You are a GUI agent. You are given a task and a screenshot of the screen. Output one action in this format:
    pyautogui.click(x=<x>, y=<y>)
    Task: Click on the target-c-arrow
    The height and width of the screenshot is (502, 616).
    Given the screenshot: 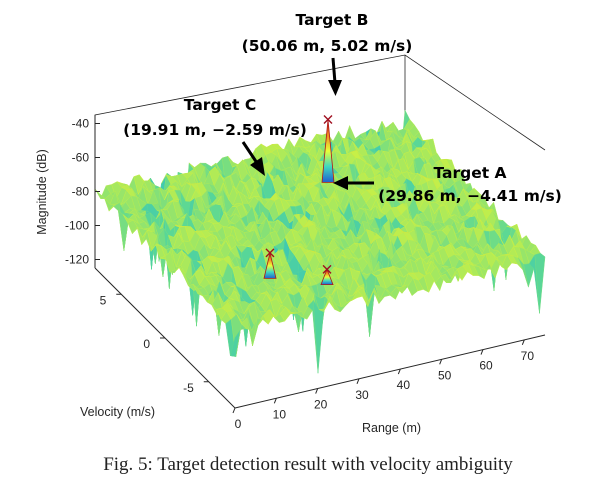 What is the action you would take?
    pyautogui.click(x=253, y=158)
    